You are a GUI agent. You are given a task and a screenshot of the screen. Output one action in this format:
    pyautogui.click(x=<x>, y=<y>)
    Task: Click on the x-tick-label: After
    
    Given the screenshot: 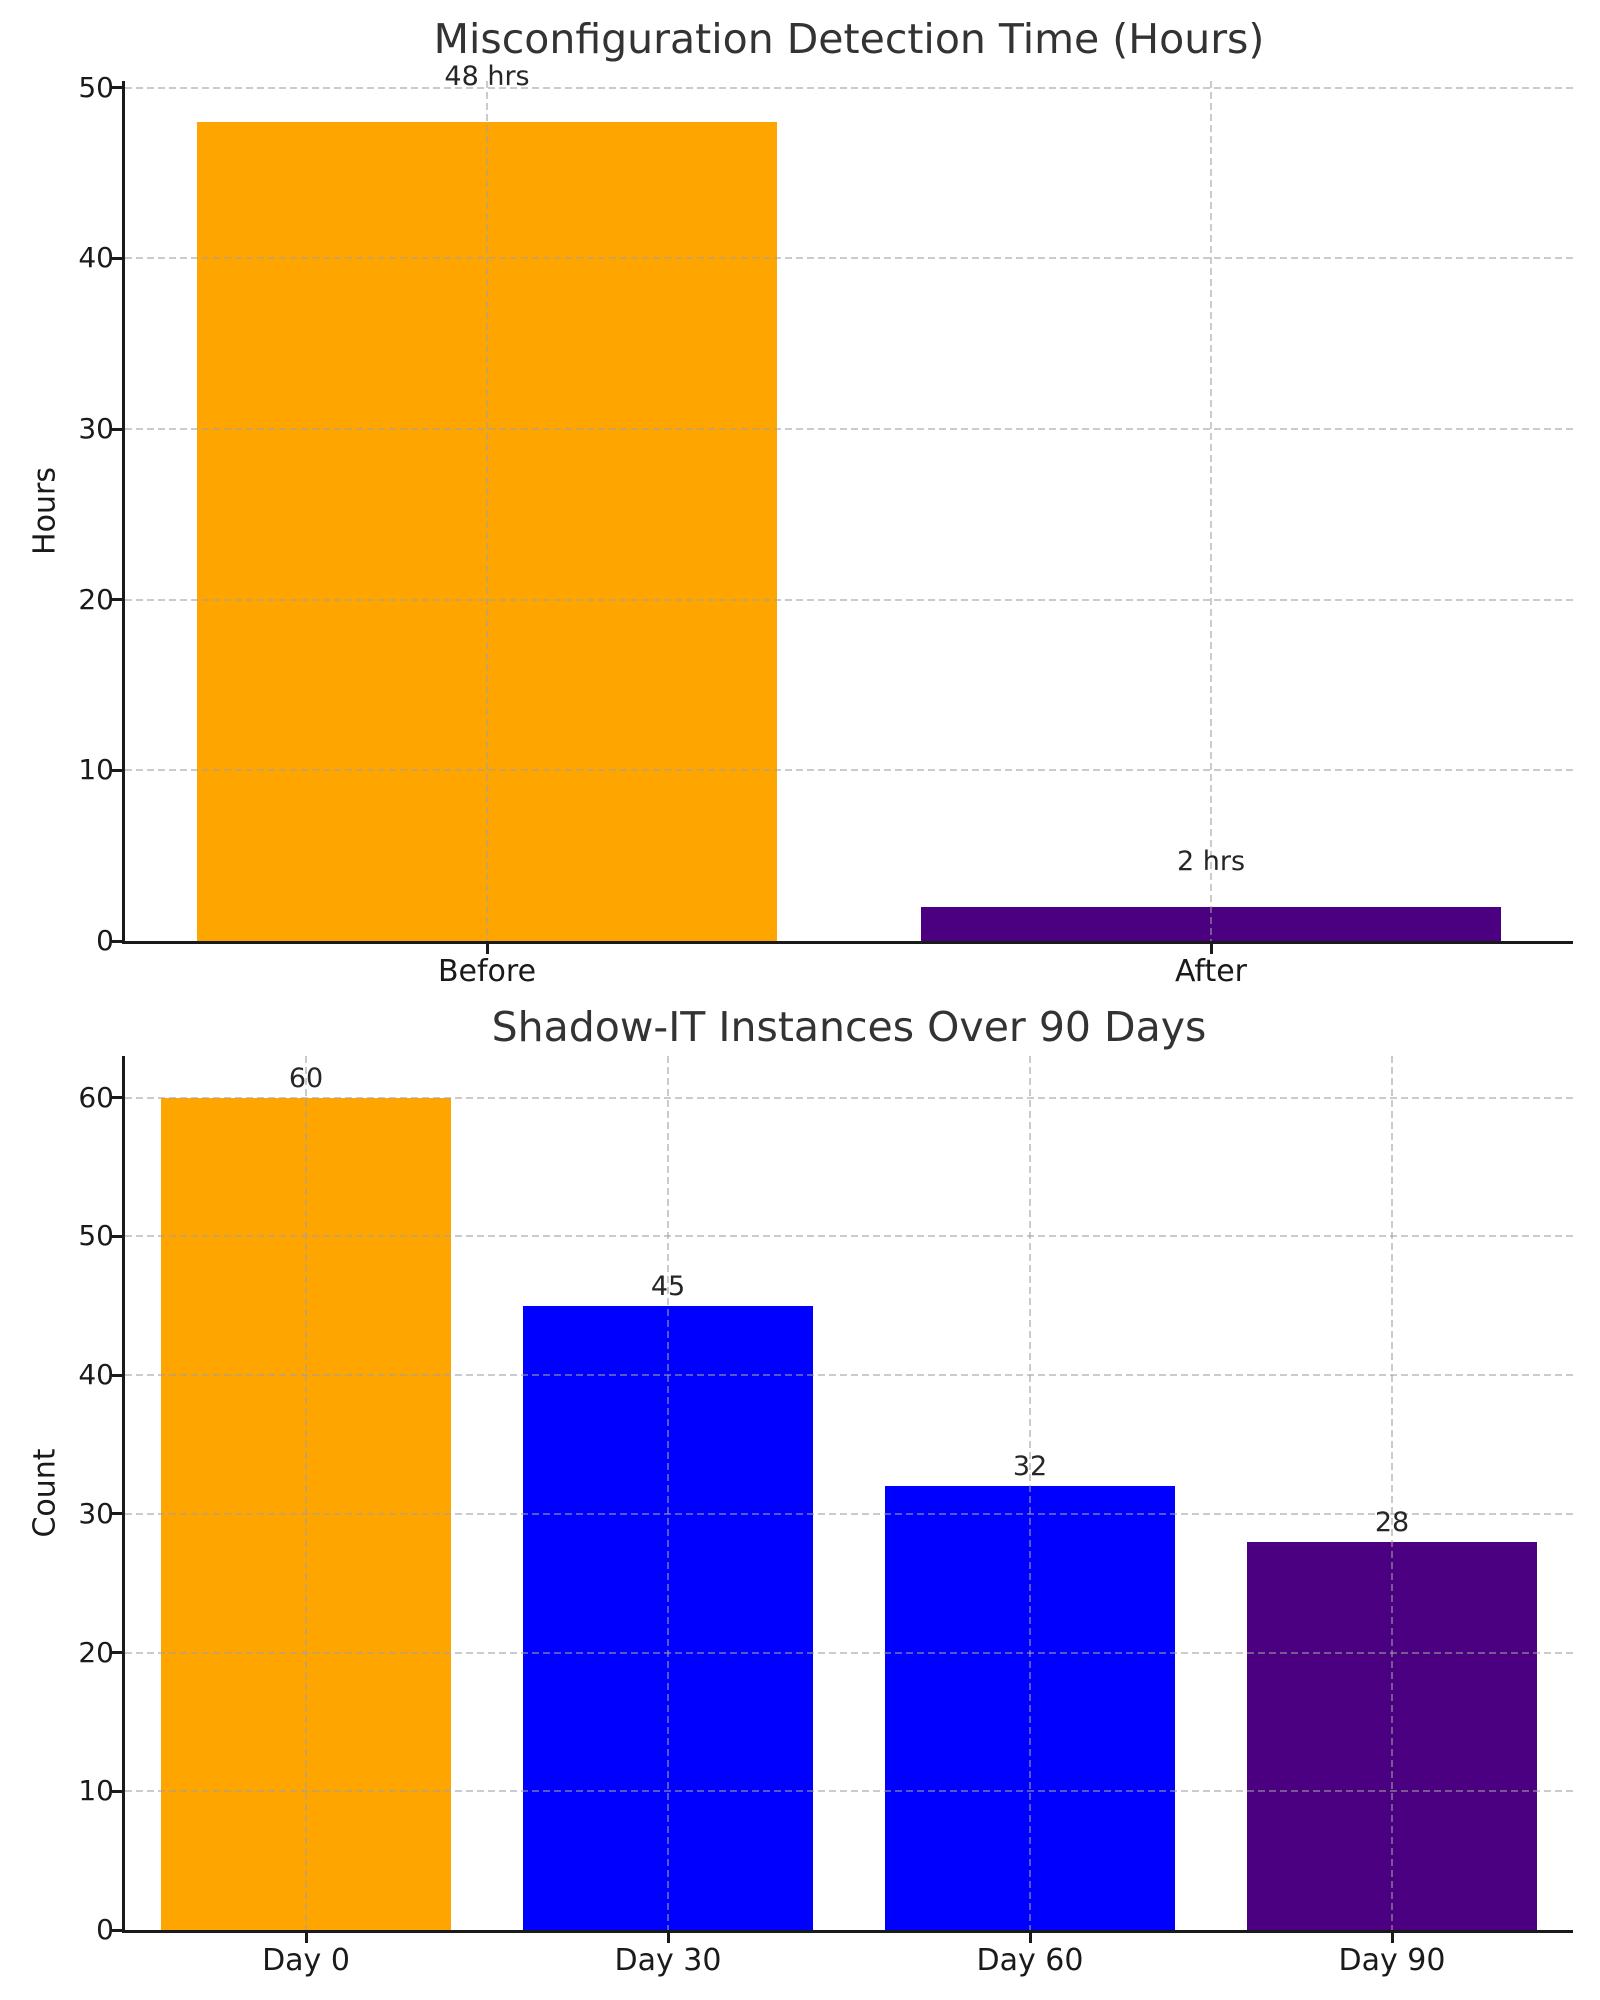 What is the action you would take?
    pyautogui.click(x=1211, y=971)
    